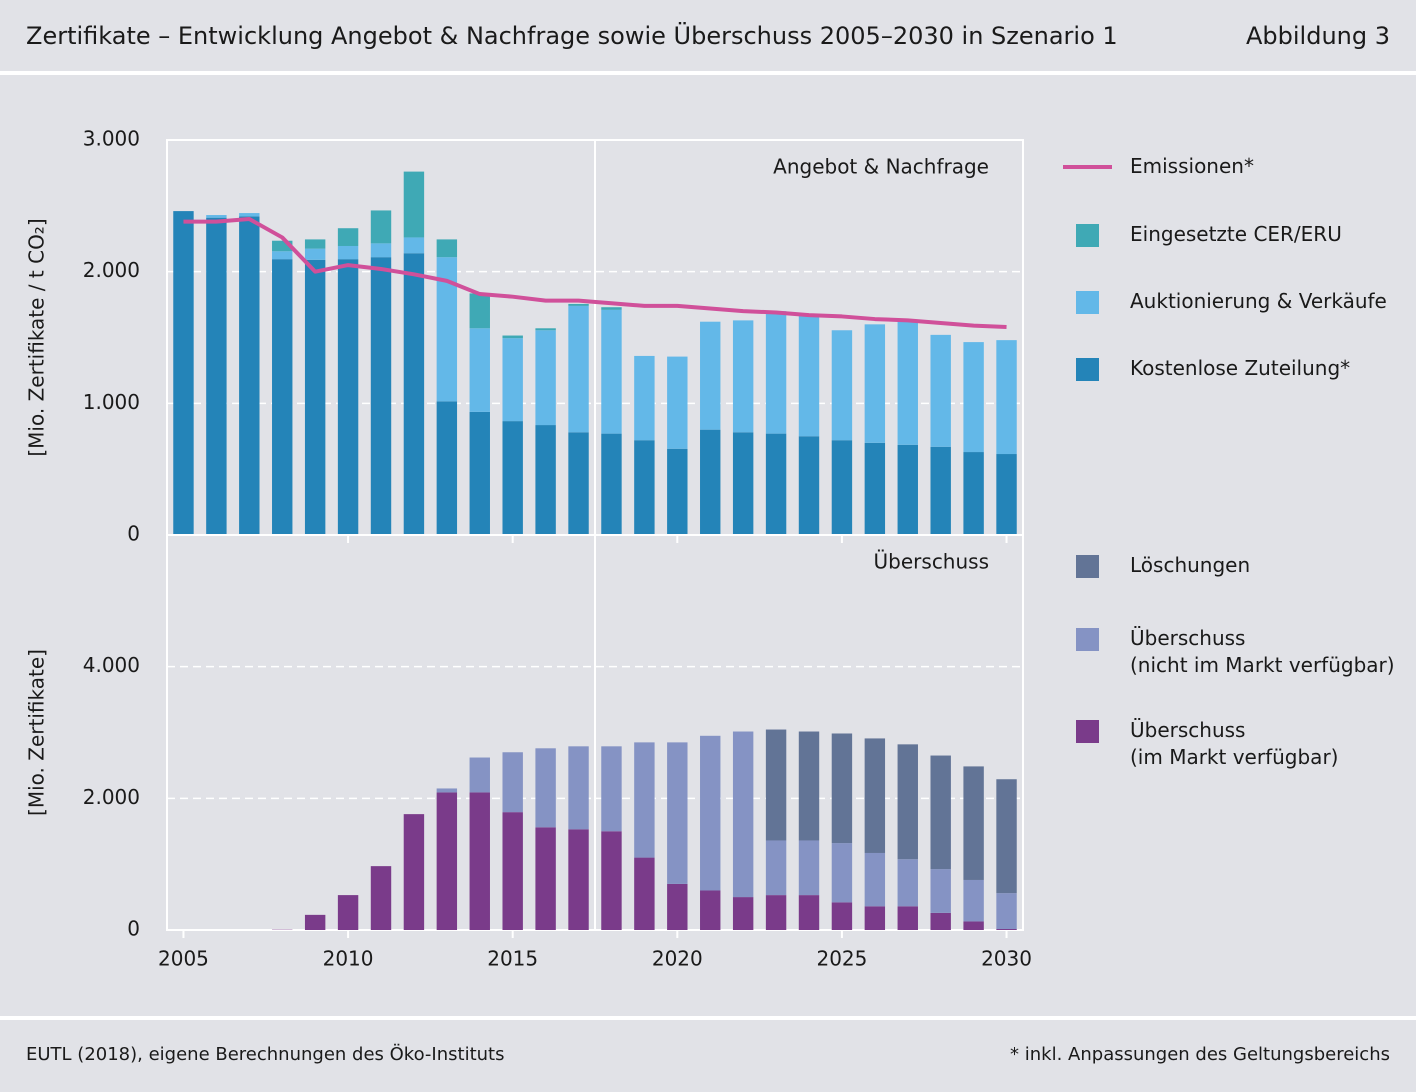 Image resolution: width=1416 pixels, height=1092 pixels. Describe the element at coordinates (595, 273) in the screenshot. I see `emissions-line` at that location.